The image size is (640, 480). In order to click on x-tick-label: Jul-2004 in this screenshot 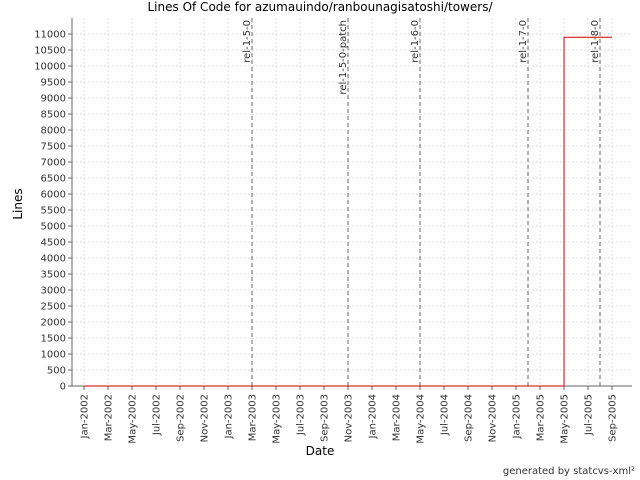, I will do `click(445, 415)`.